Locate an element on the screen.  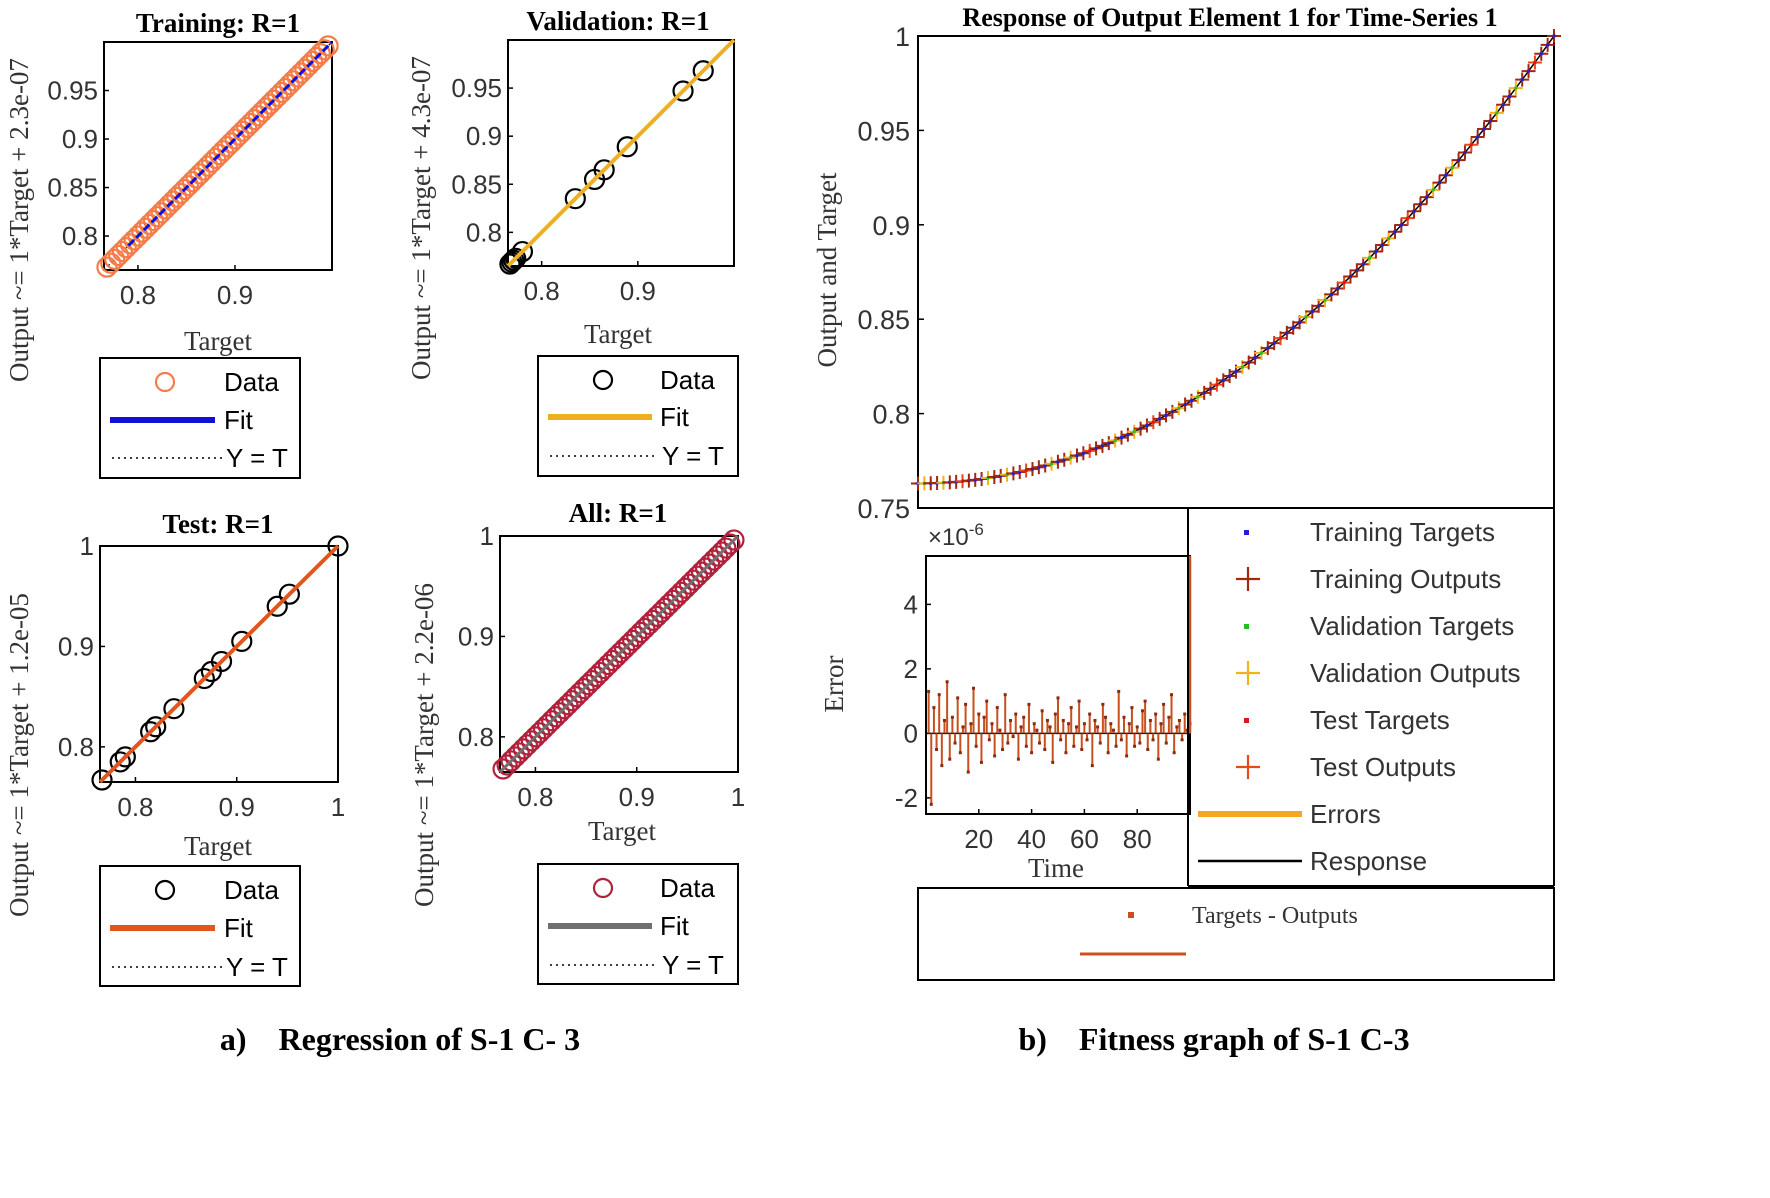
legend-marker-training-targets is located at coordinates (1246, 532).